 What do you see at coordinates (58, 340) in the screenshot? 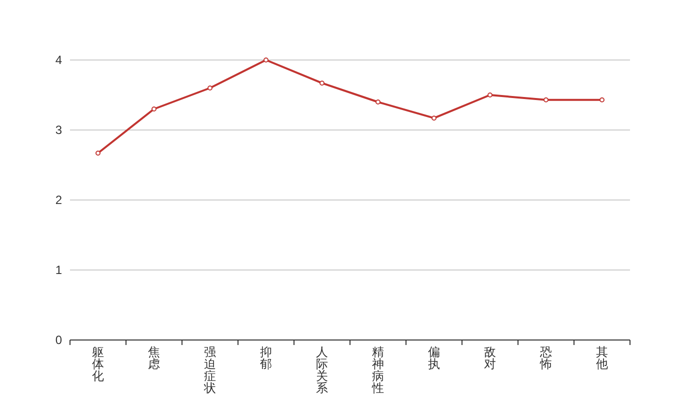
I see `y-tick-label: 0` at bounding box center [58, 340].